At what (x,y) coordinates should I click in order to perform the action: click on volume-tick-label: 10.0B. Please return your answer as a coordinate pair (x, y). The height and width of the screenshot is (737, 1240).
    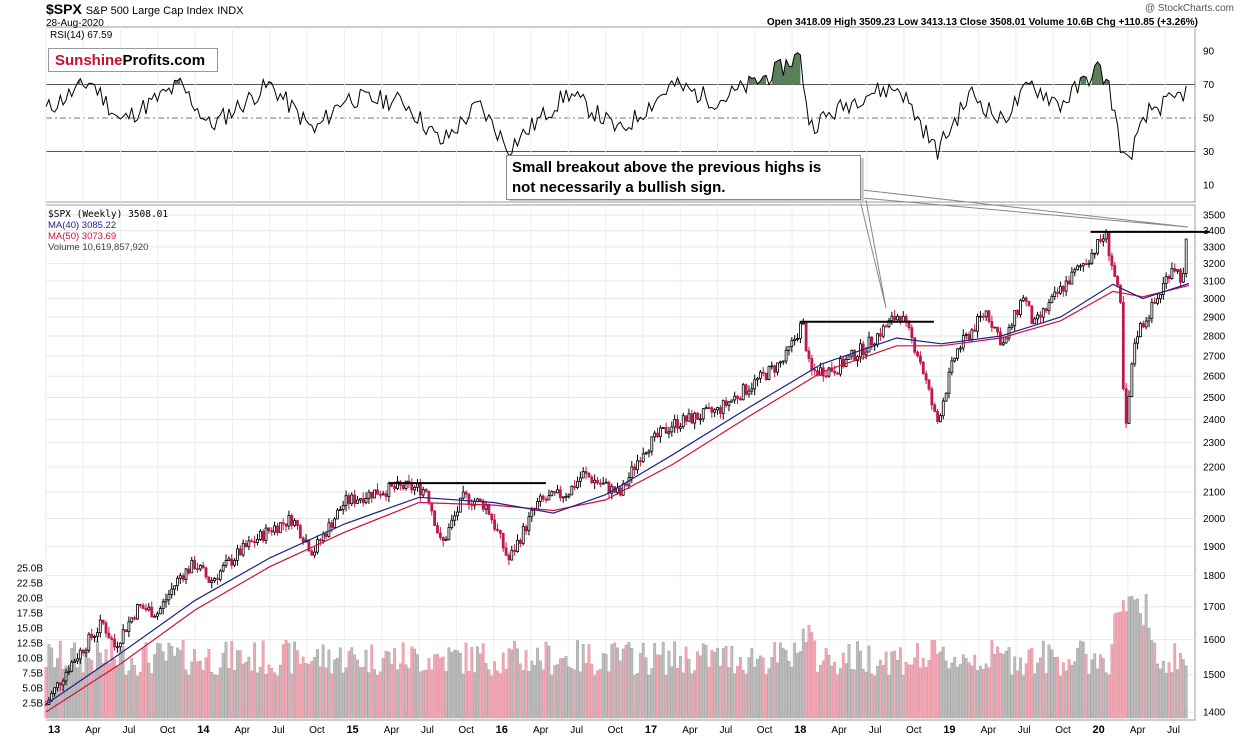
    Looking at the image, I should click on (30, 659).